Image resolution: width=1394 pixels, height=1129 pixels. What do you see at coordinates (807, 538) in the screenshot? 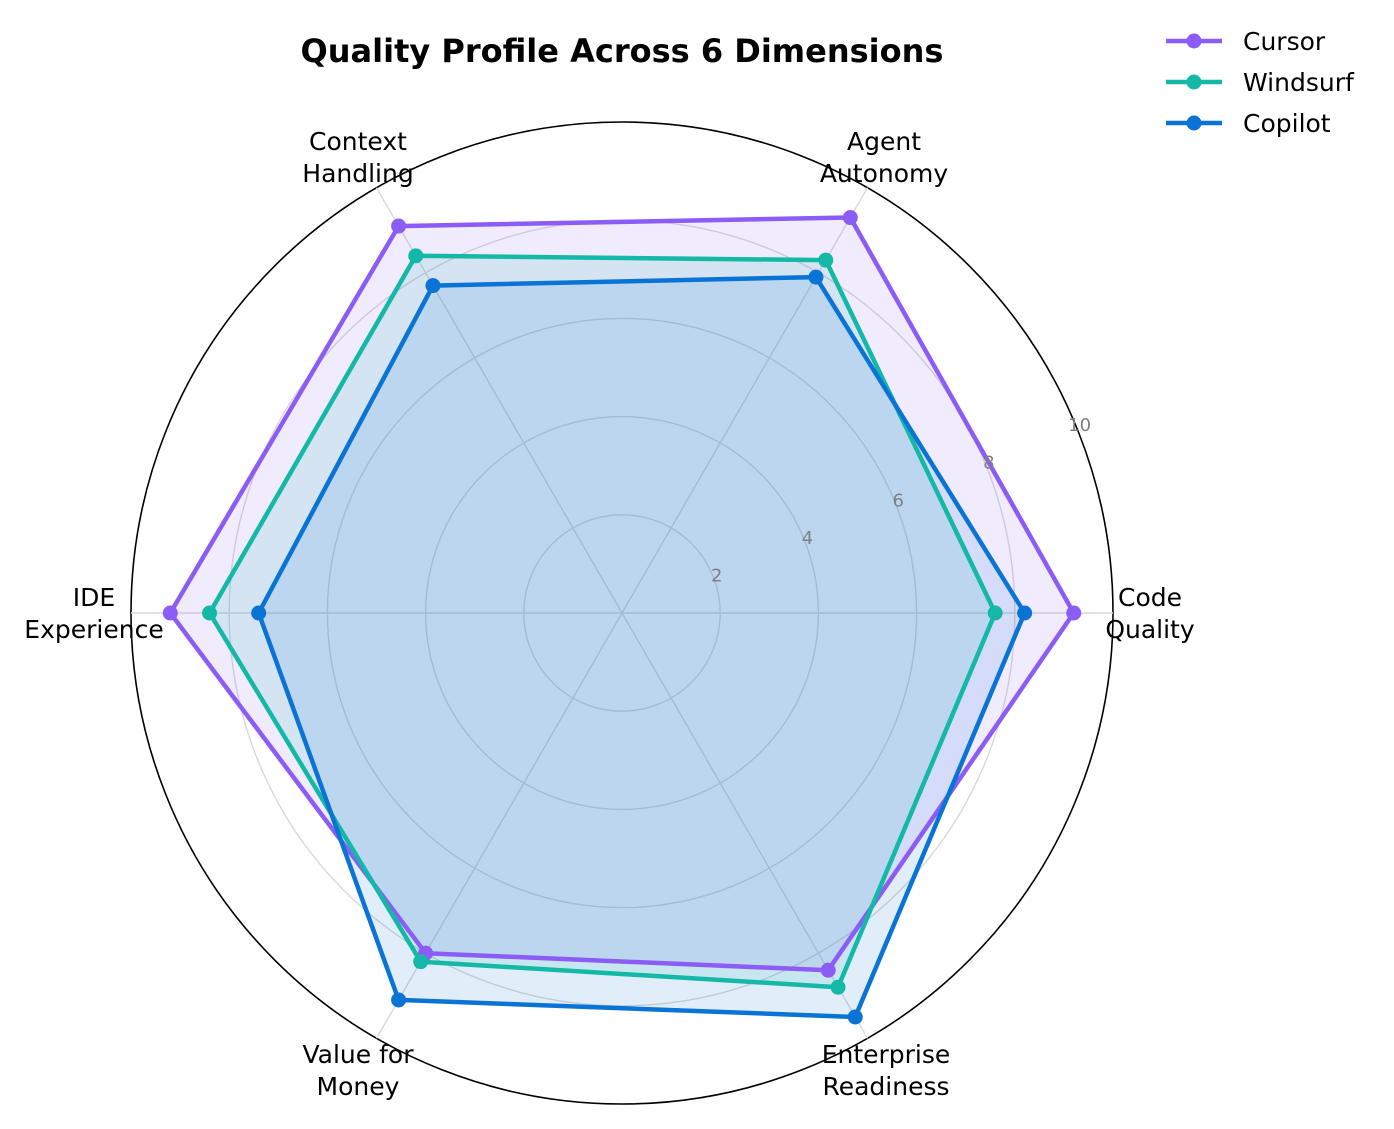
I see `radial-tick-label: 4` at bounding box center [807, 538].